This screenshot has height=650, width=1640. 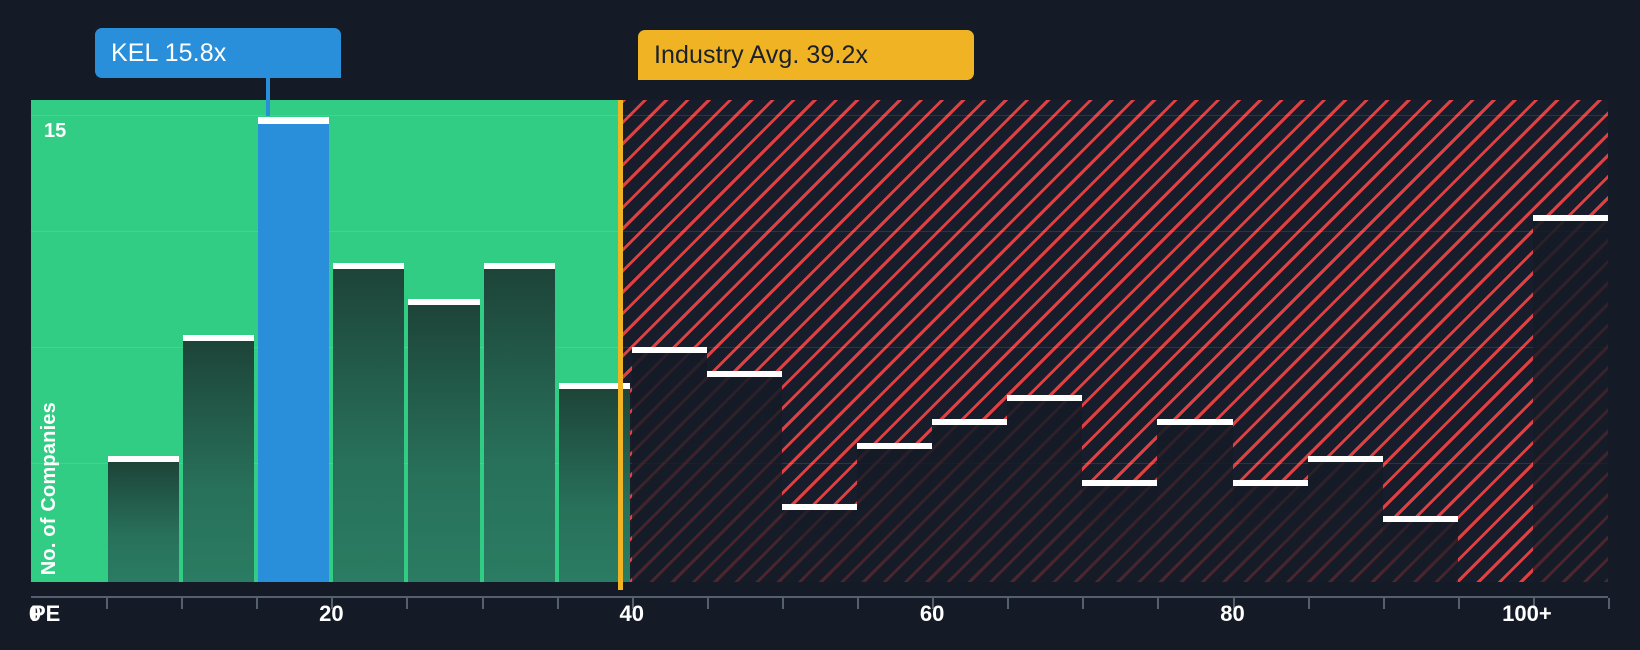 I want to click on x-axis-tick-label: 0, so click(x=35, y=613).